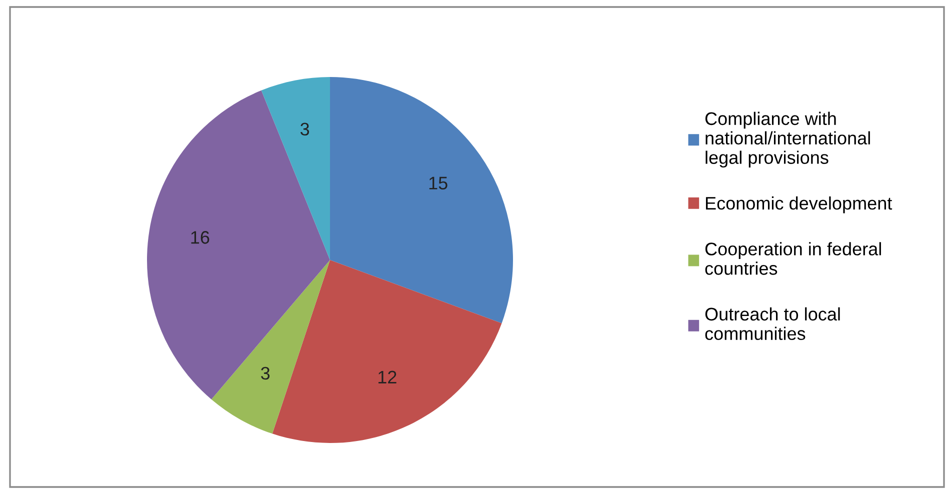 This screenshot has height=495, width=952. What do you see at coordinates (799, 205) in the screenshot?
I see `legend-label: Economic development` at bounding box center [799, 205].